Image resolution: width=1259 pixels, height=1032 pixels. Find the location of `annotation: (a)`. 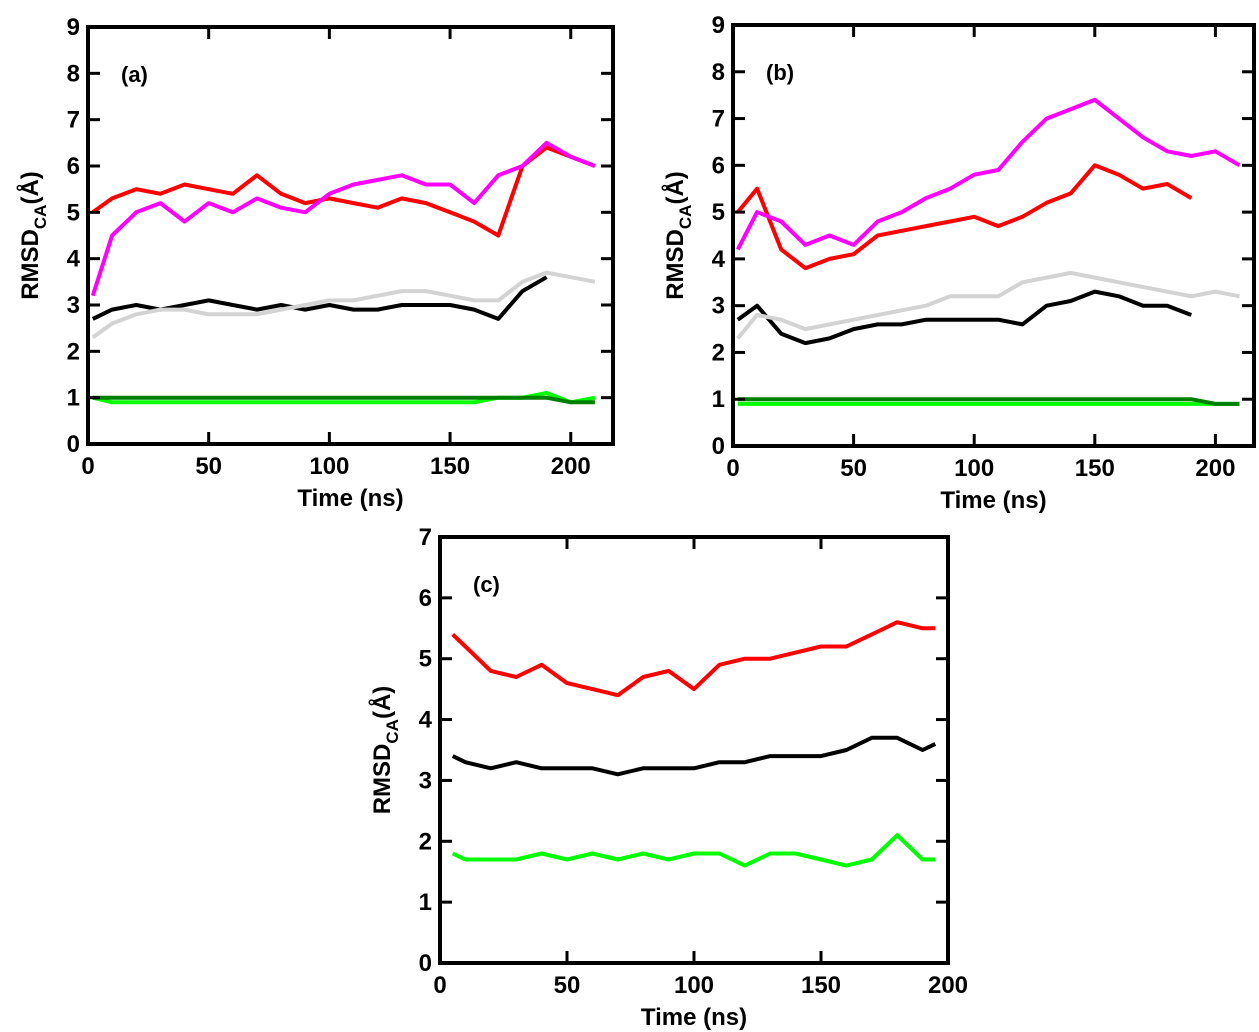

annotation: (a) is located at coordinates (134, 74).